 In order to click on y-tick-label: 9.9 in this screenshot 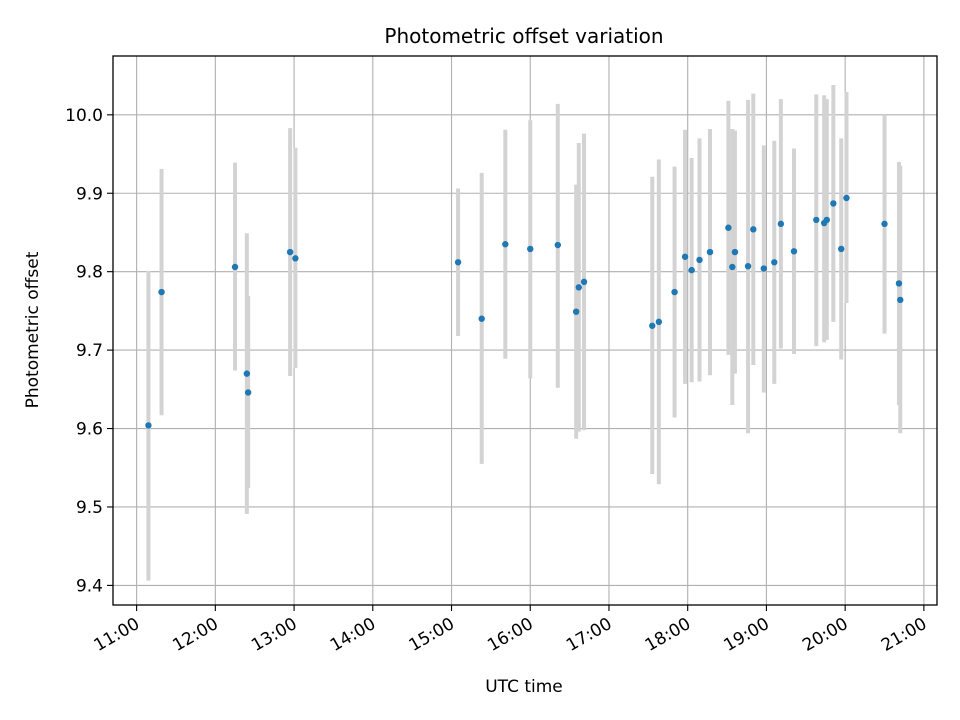, I will do `click(89, 194)`.